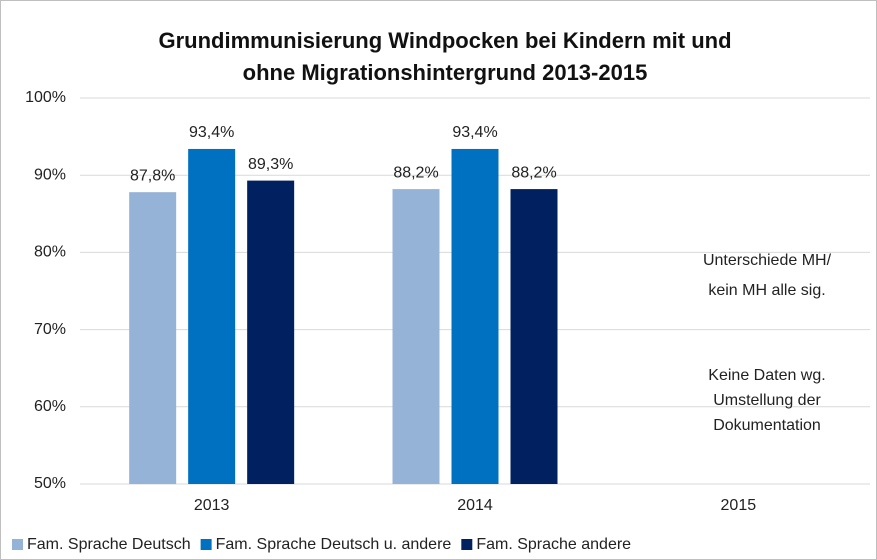  I want to click on y-tick-label: 90%, so click(50, 174).